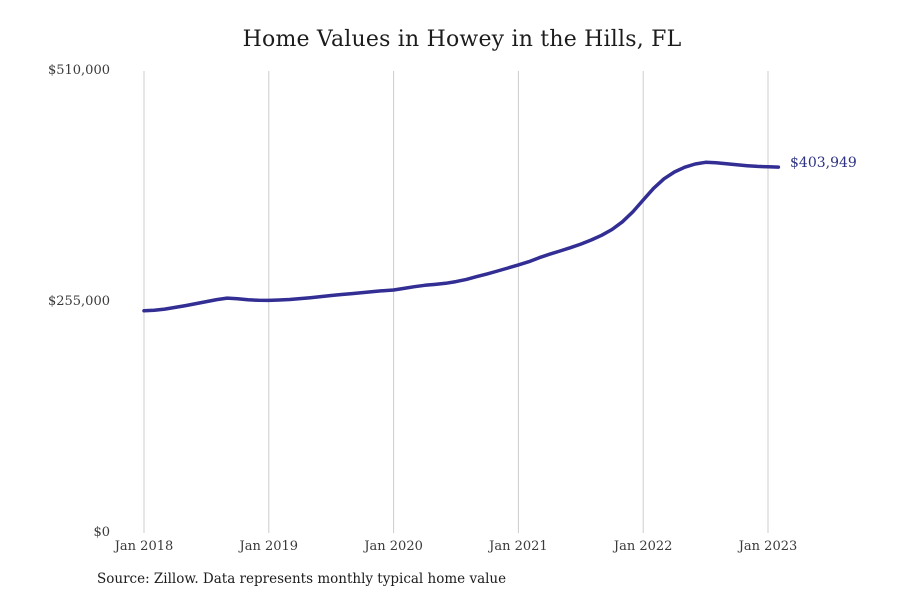 The height and width of the screenshot is (600, 900). What do you see at coordinates (269, 546) in the screenshot?
I see `x-axis-tick-label: Jan 2019` at bounding box center [269, 546].